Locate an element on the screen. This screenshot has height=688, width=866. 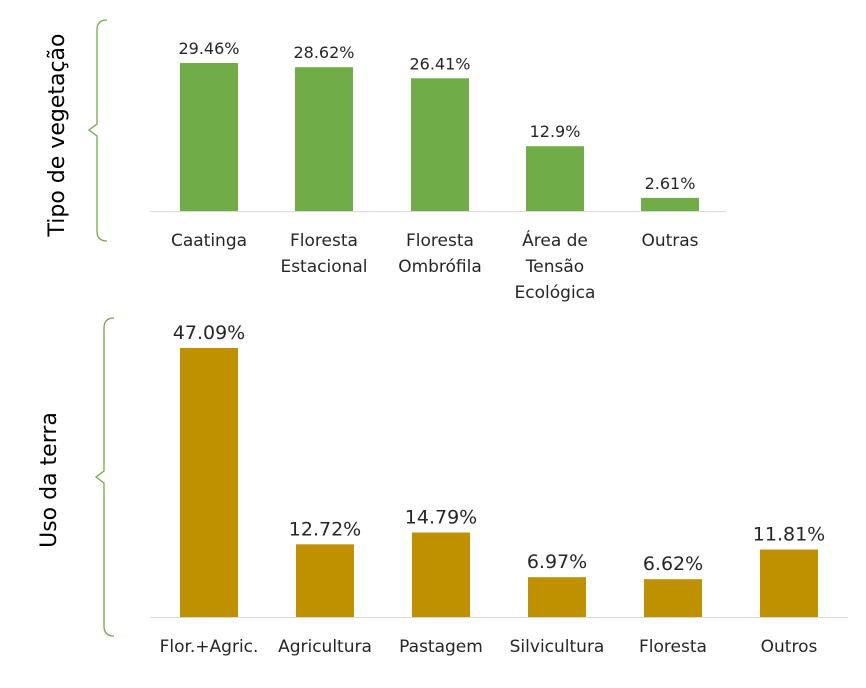
land-use-axis-label: Uso da terra is located at coordinates (49, 480).